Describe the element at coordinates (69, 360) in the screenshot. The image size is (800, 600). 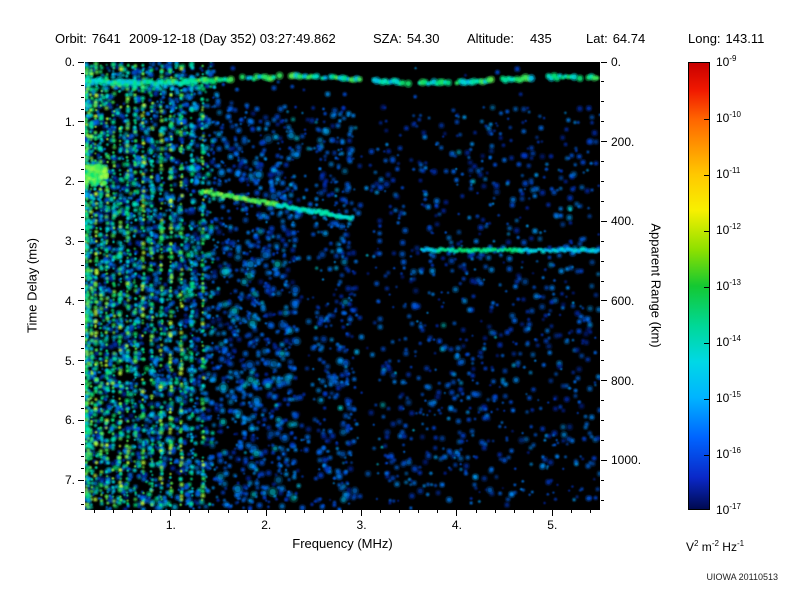
I see `y-axis-tick-label: 5.` at that location.